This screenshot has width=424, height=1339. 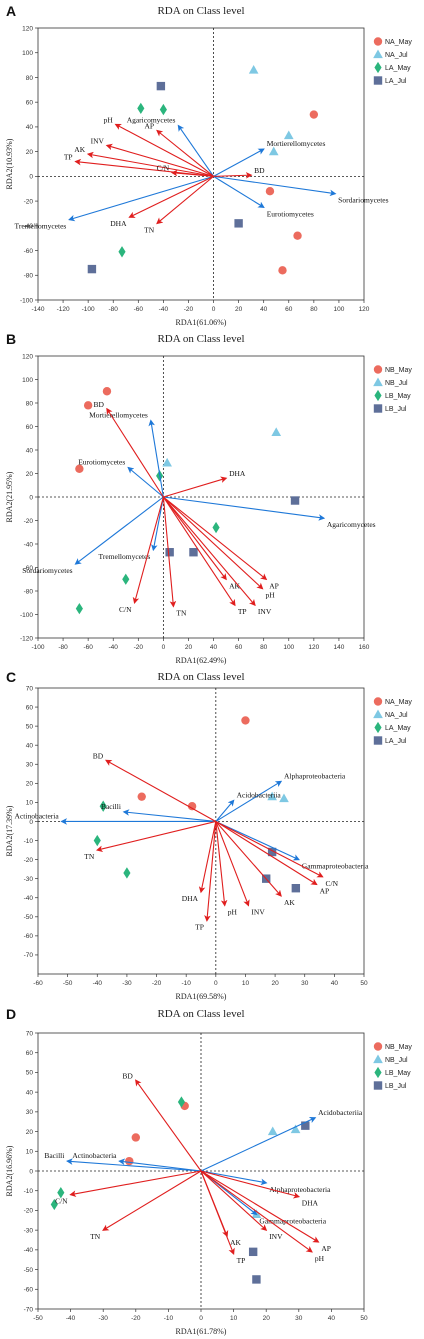 I want to click on x-tick-label: -60, so click(x=38, y=983).